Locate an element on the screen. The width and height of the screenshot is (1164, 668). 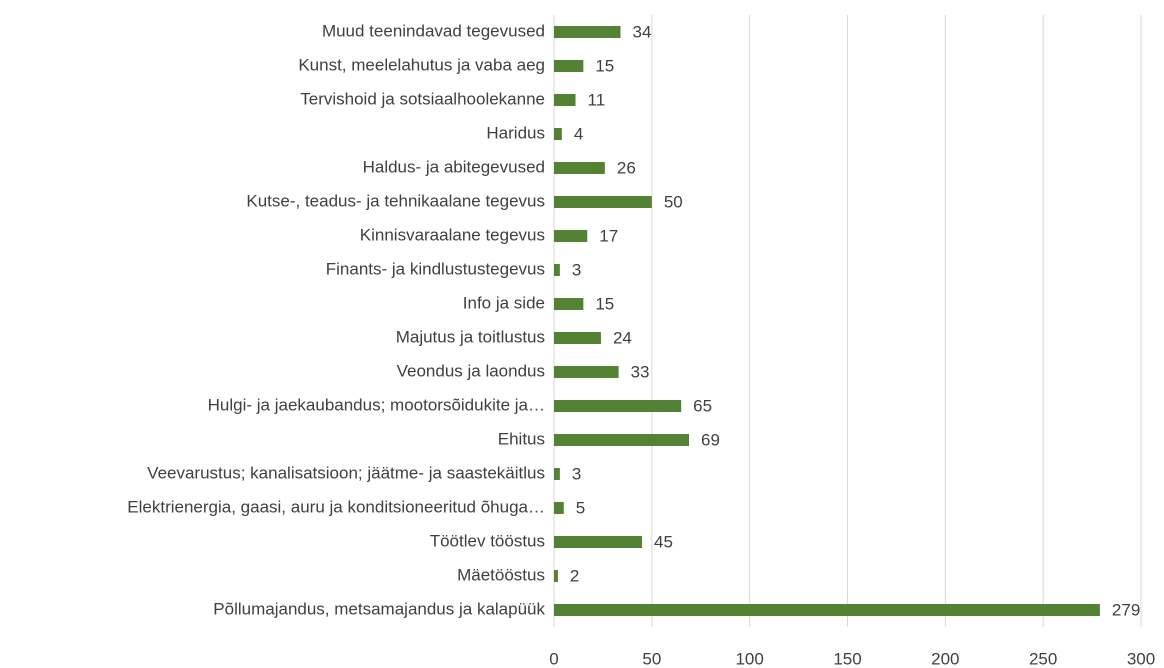
data-label: 2 is located at coordinates (574, 575).